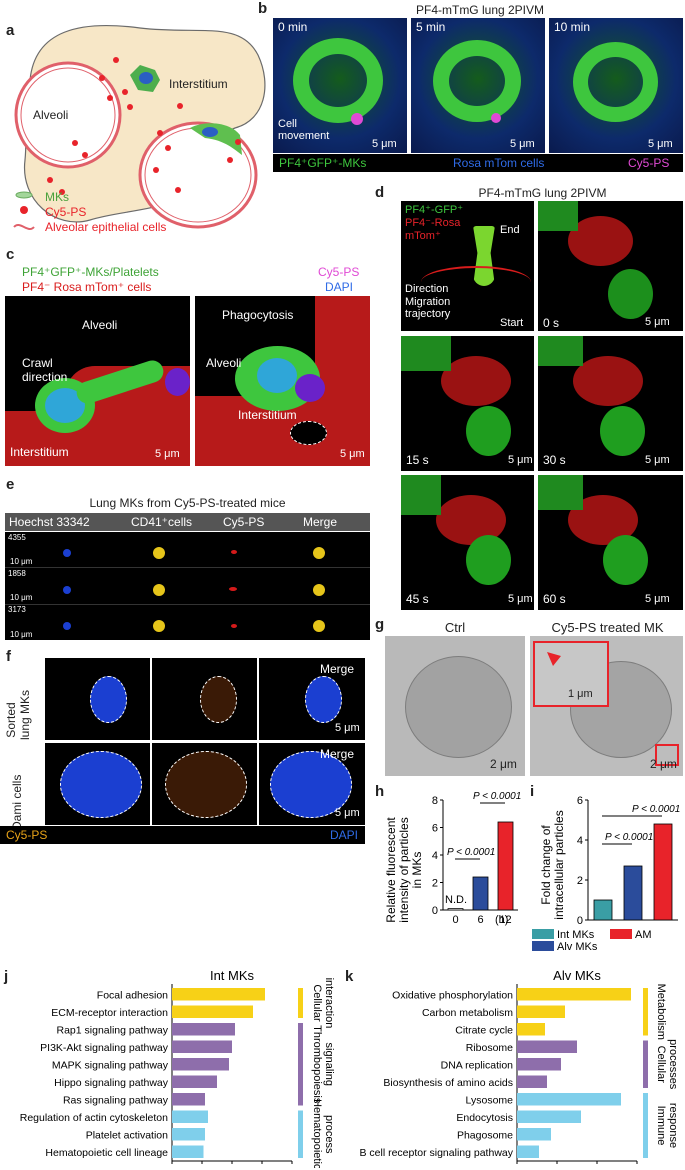 This screenshot has width=685, height=1170. Describe the element at coordinates (212, 1011) in the screenshot. I see `bar-ECM-receptor interaction` at that location.